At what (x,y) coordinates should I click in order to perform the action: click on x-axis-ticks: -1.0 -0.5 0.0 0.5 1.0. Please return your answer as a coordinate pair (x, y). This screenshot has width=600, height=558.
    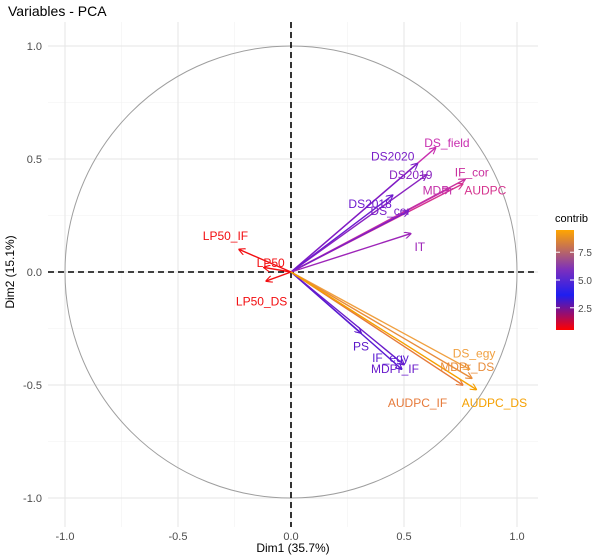
    Looking at the image, I should click on (290, 537).